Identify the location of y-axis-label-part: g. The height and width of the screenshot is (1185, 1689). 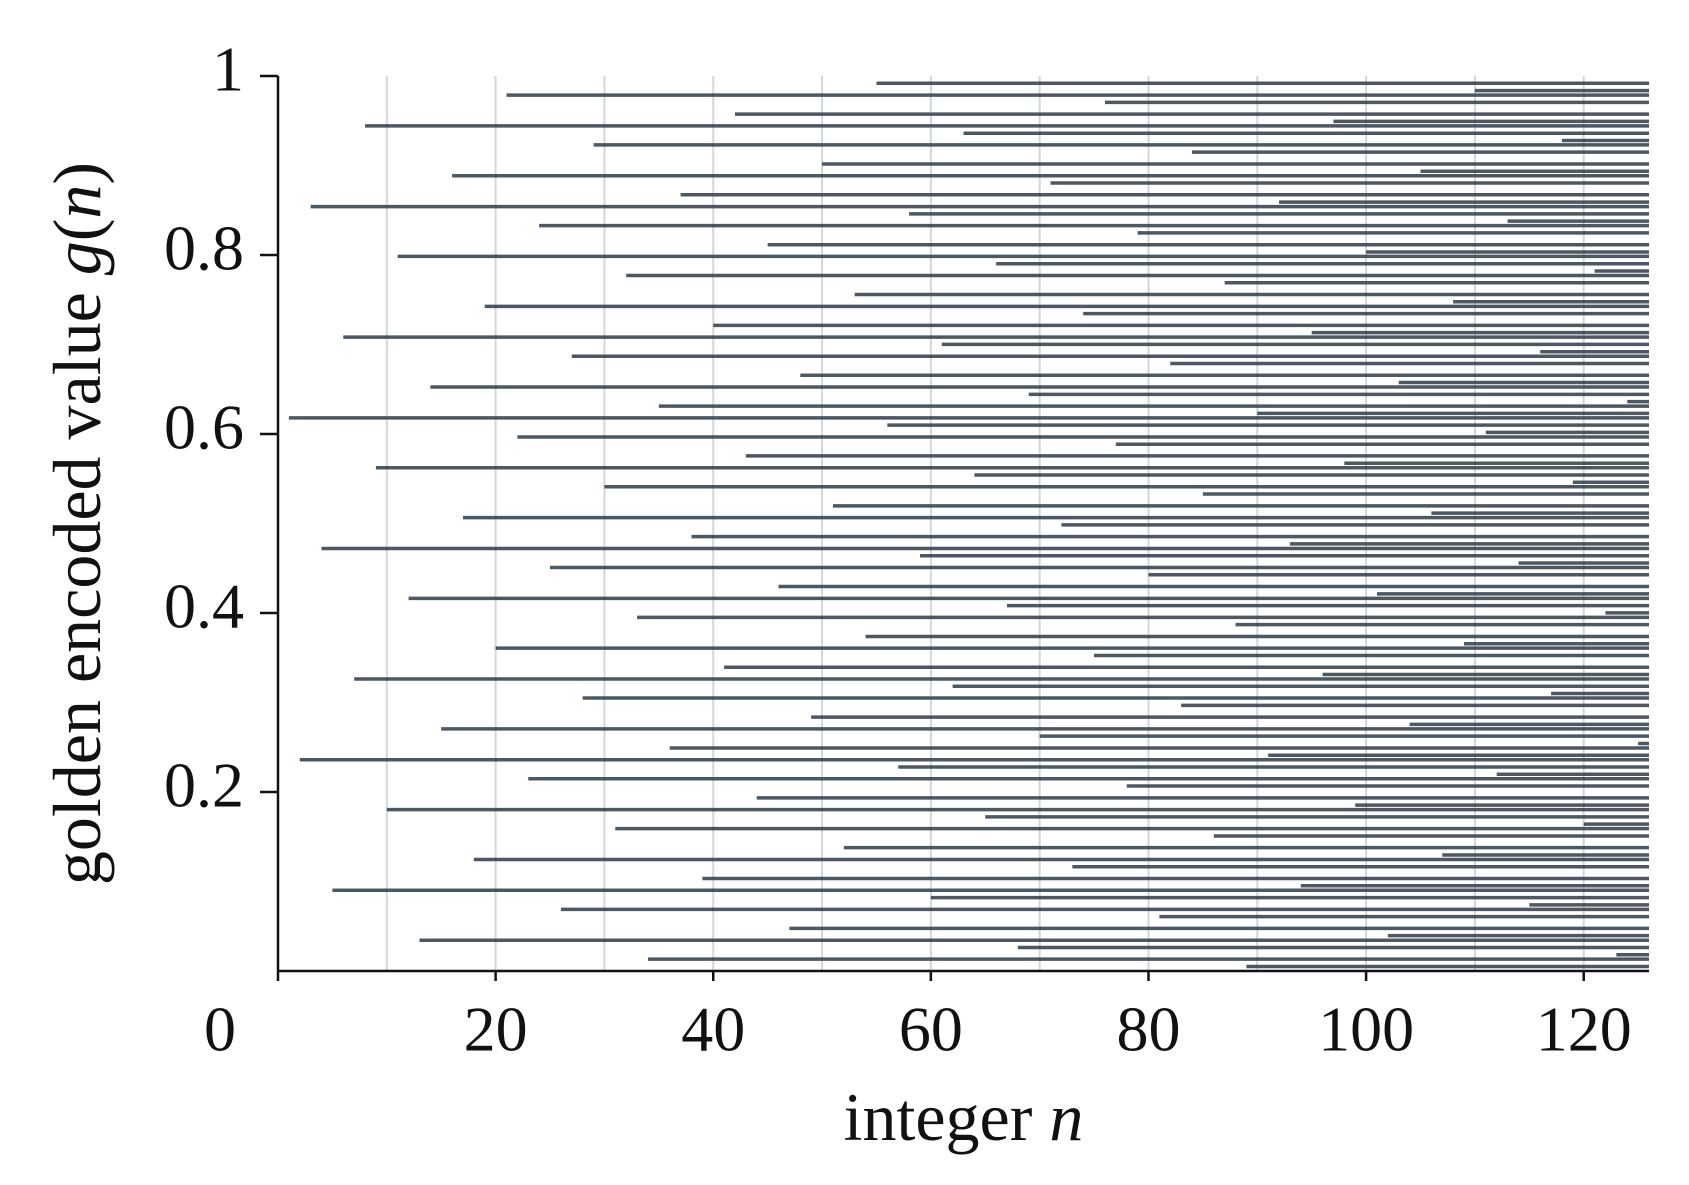
(77, 258).